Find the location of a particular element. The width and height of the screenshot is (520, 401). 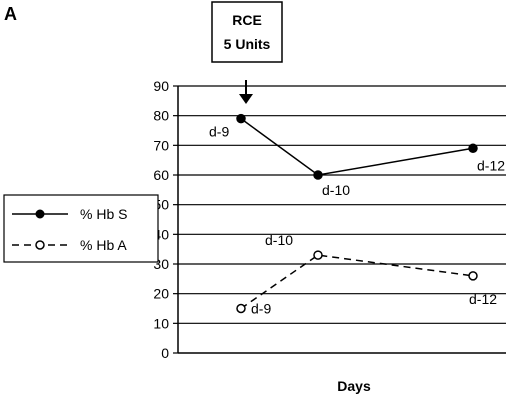

y-tick-label: 70 is located at coordinates (161, 145).